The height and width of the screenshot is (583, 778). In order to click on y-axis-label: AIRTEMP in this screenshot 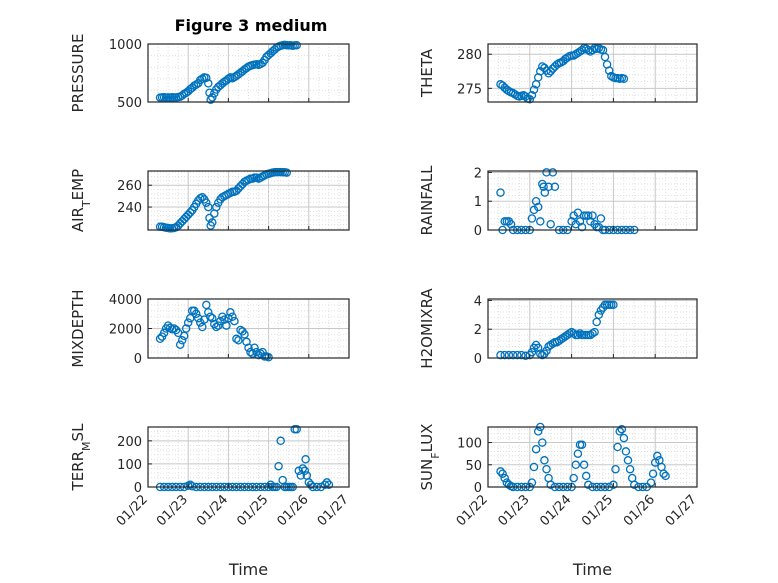, I will do `click(81, 200)`.